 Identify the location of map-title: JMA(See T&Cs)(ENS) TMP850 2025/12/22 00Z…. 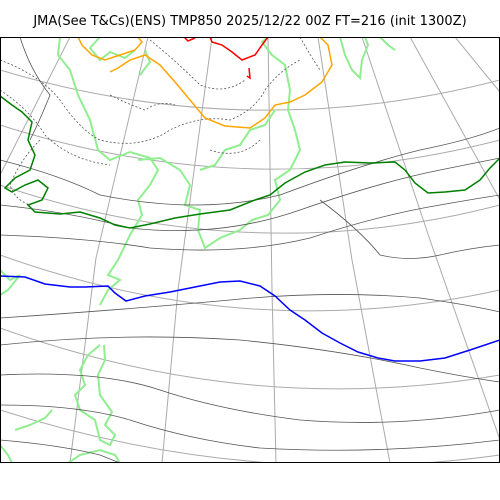
(250, 21).